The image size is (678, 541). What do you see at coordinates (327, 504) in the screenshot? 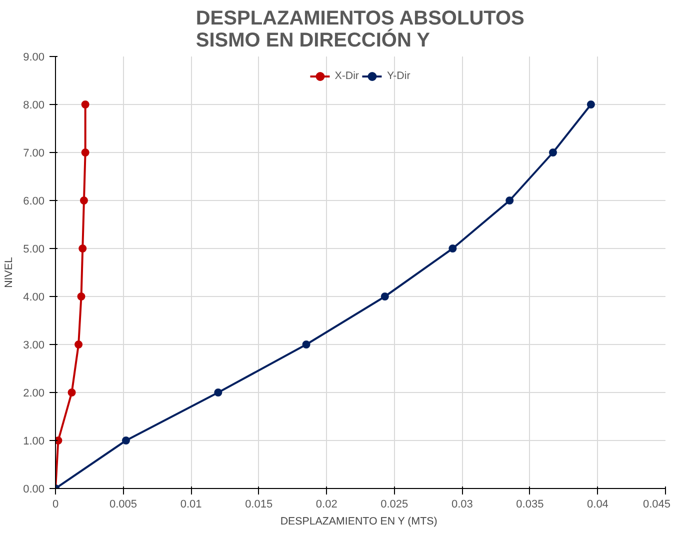
I see `x-tick-label: 0.02` at bounding box center [327, 504].